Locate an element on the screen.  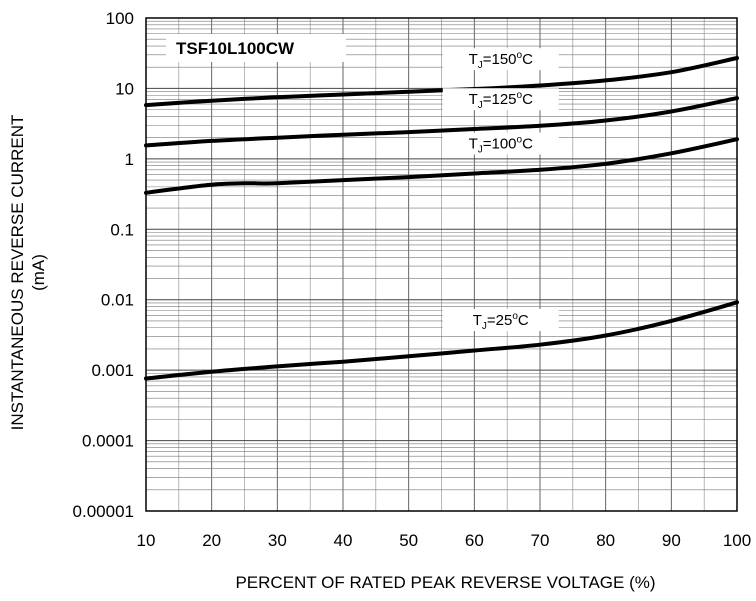
y-tick-label: 0.01 is located at coordinates (117, 300).